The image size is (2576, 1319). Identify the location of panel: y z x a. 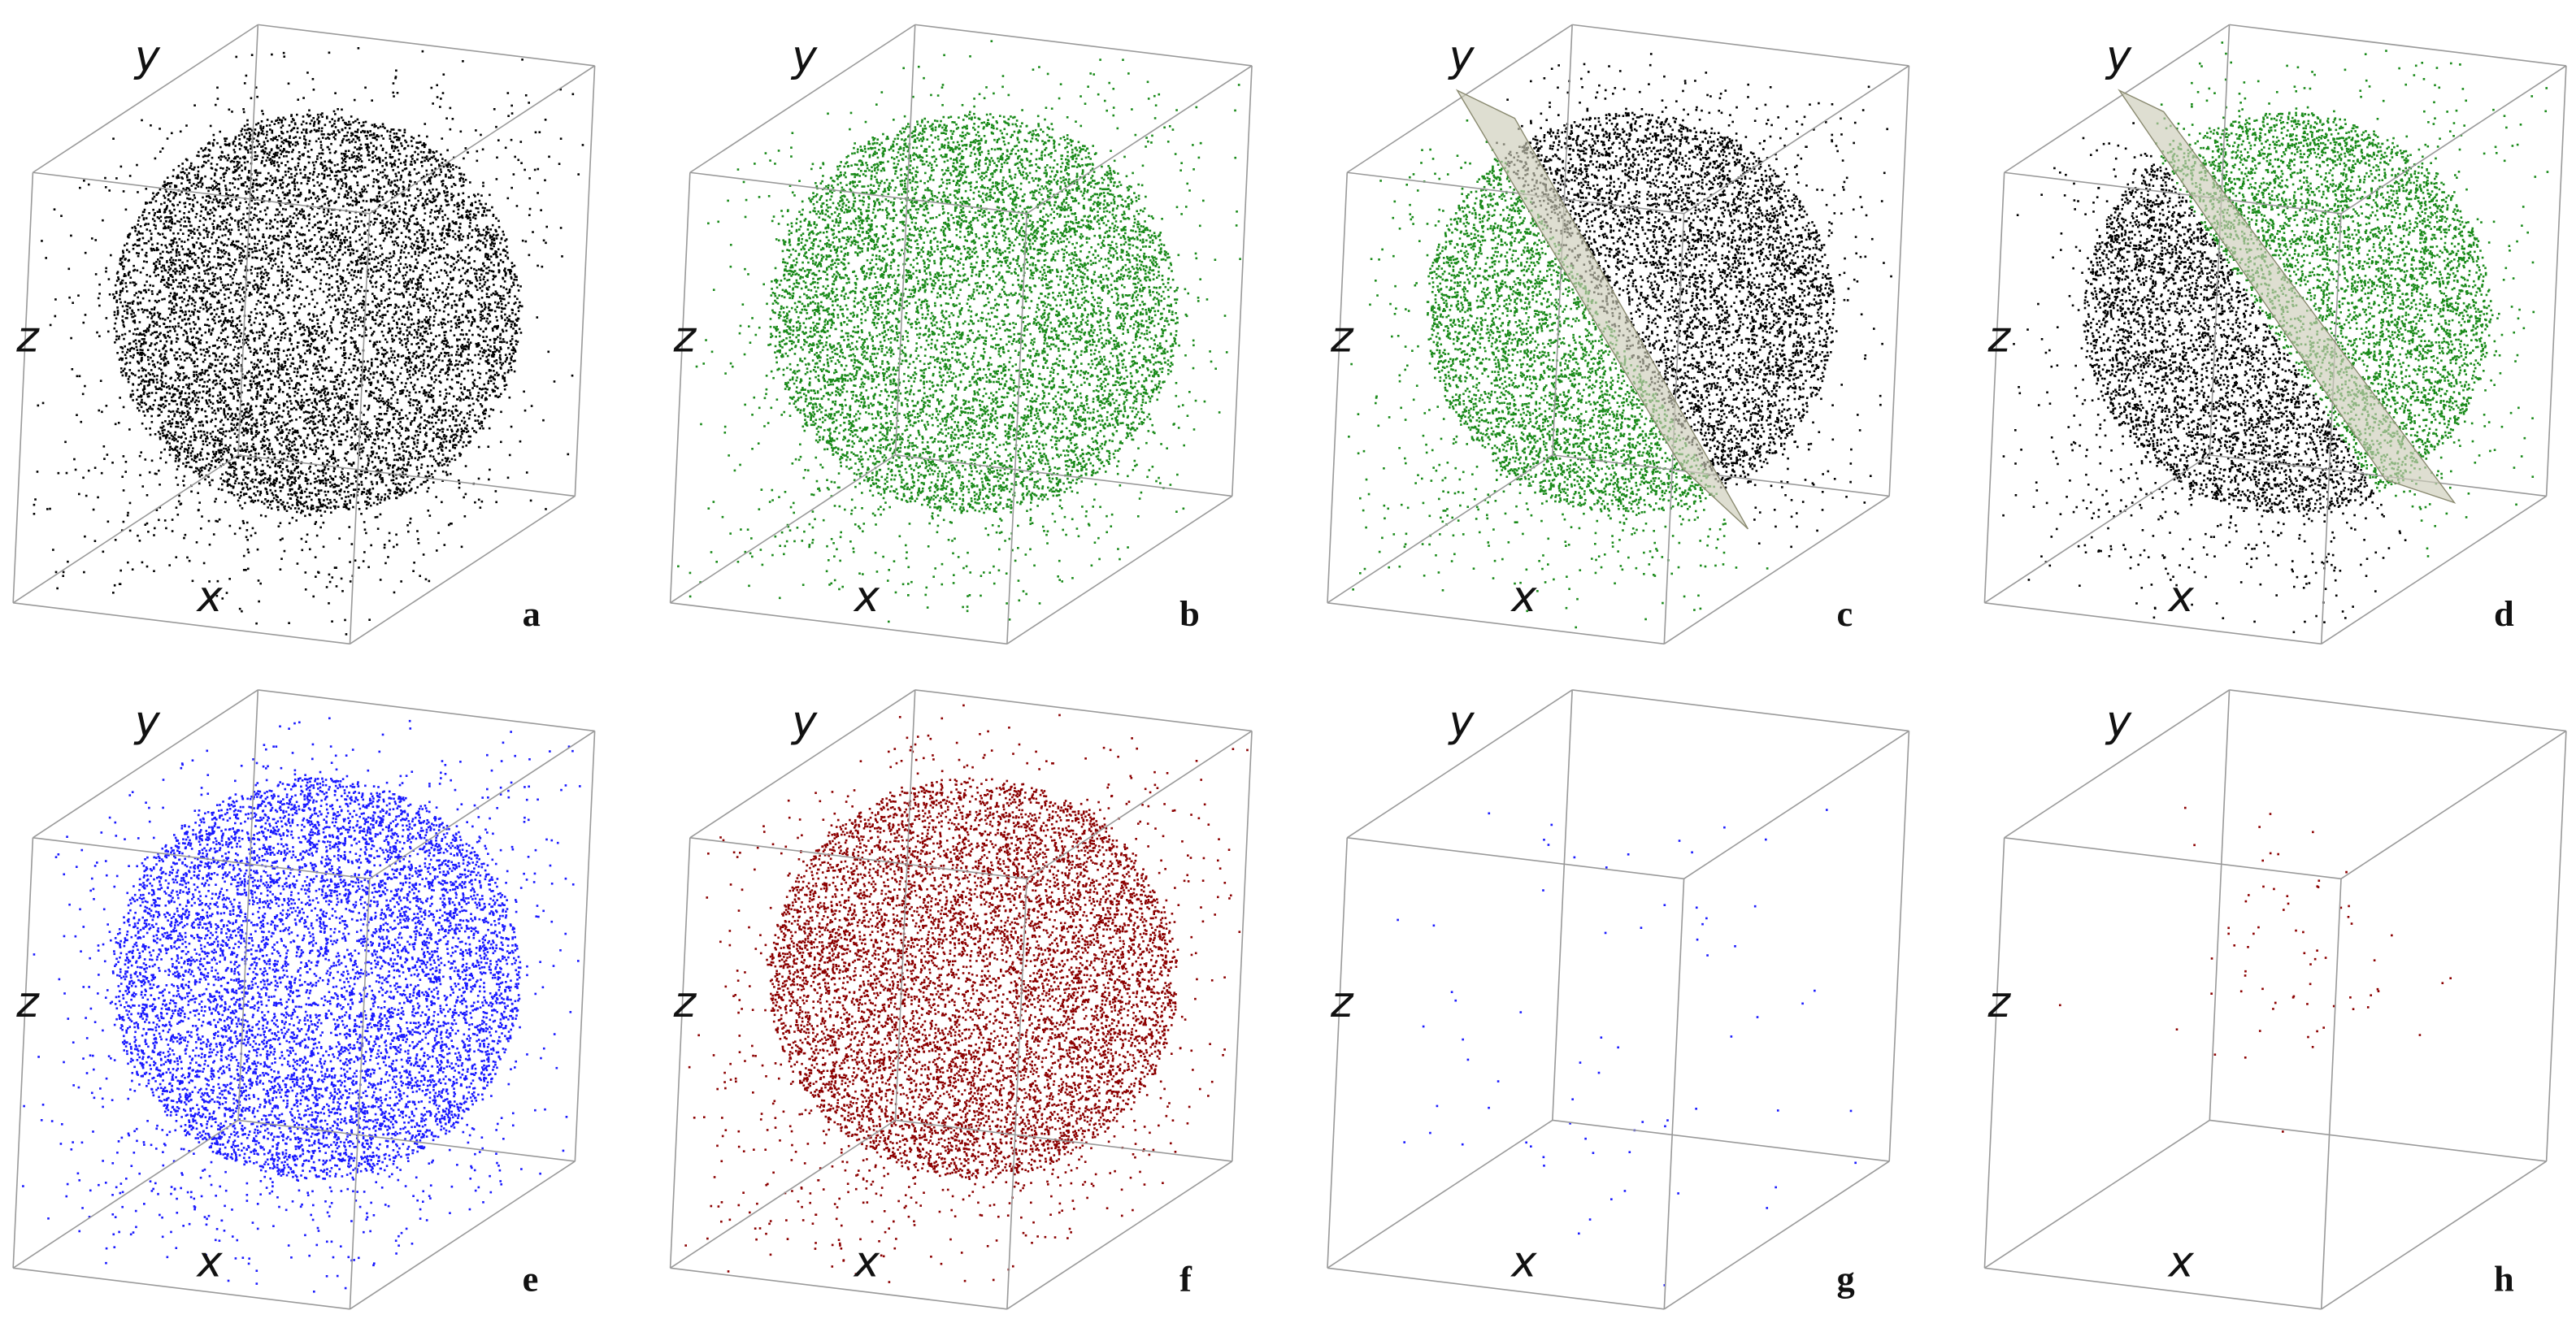
(304, 335).